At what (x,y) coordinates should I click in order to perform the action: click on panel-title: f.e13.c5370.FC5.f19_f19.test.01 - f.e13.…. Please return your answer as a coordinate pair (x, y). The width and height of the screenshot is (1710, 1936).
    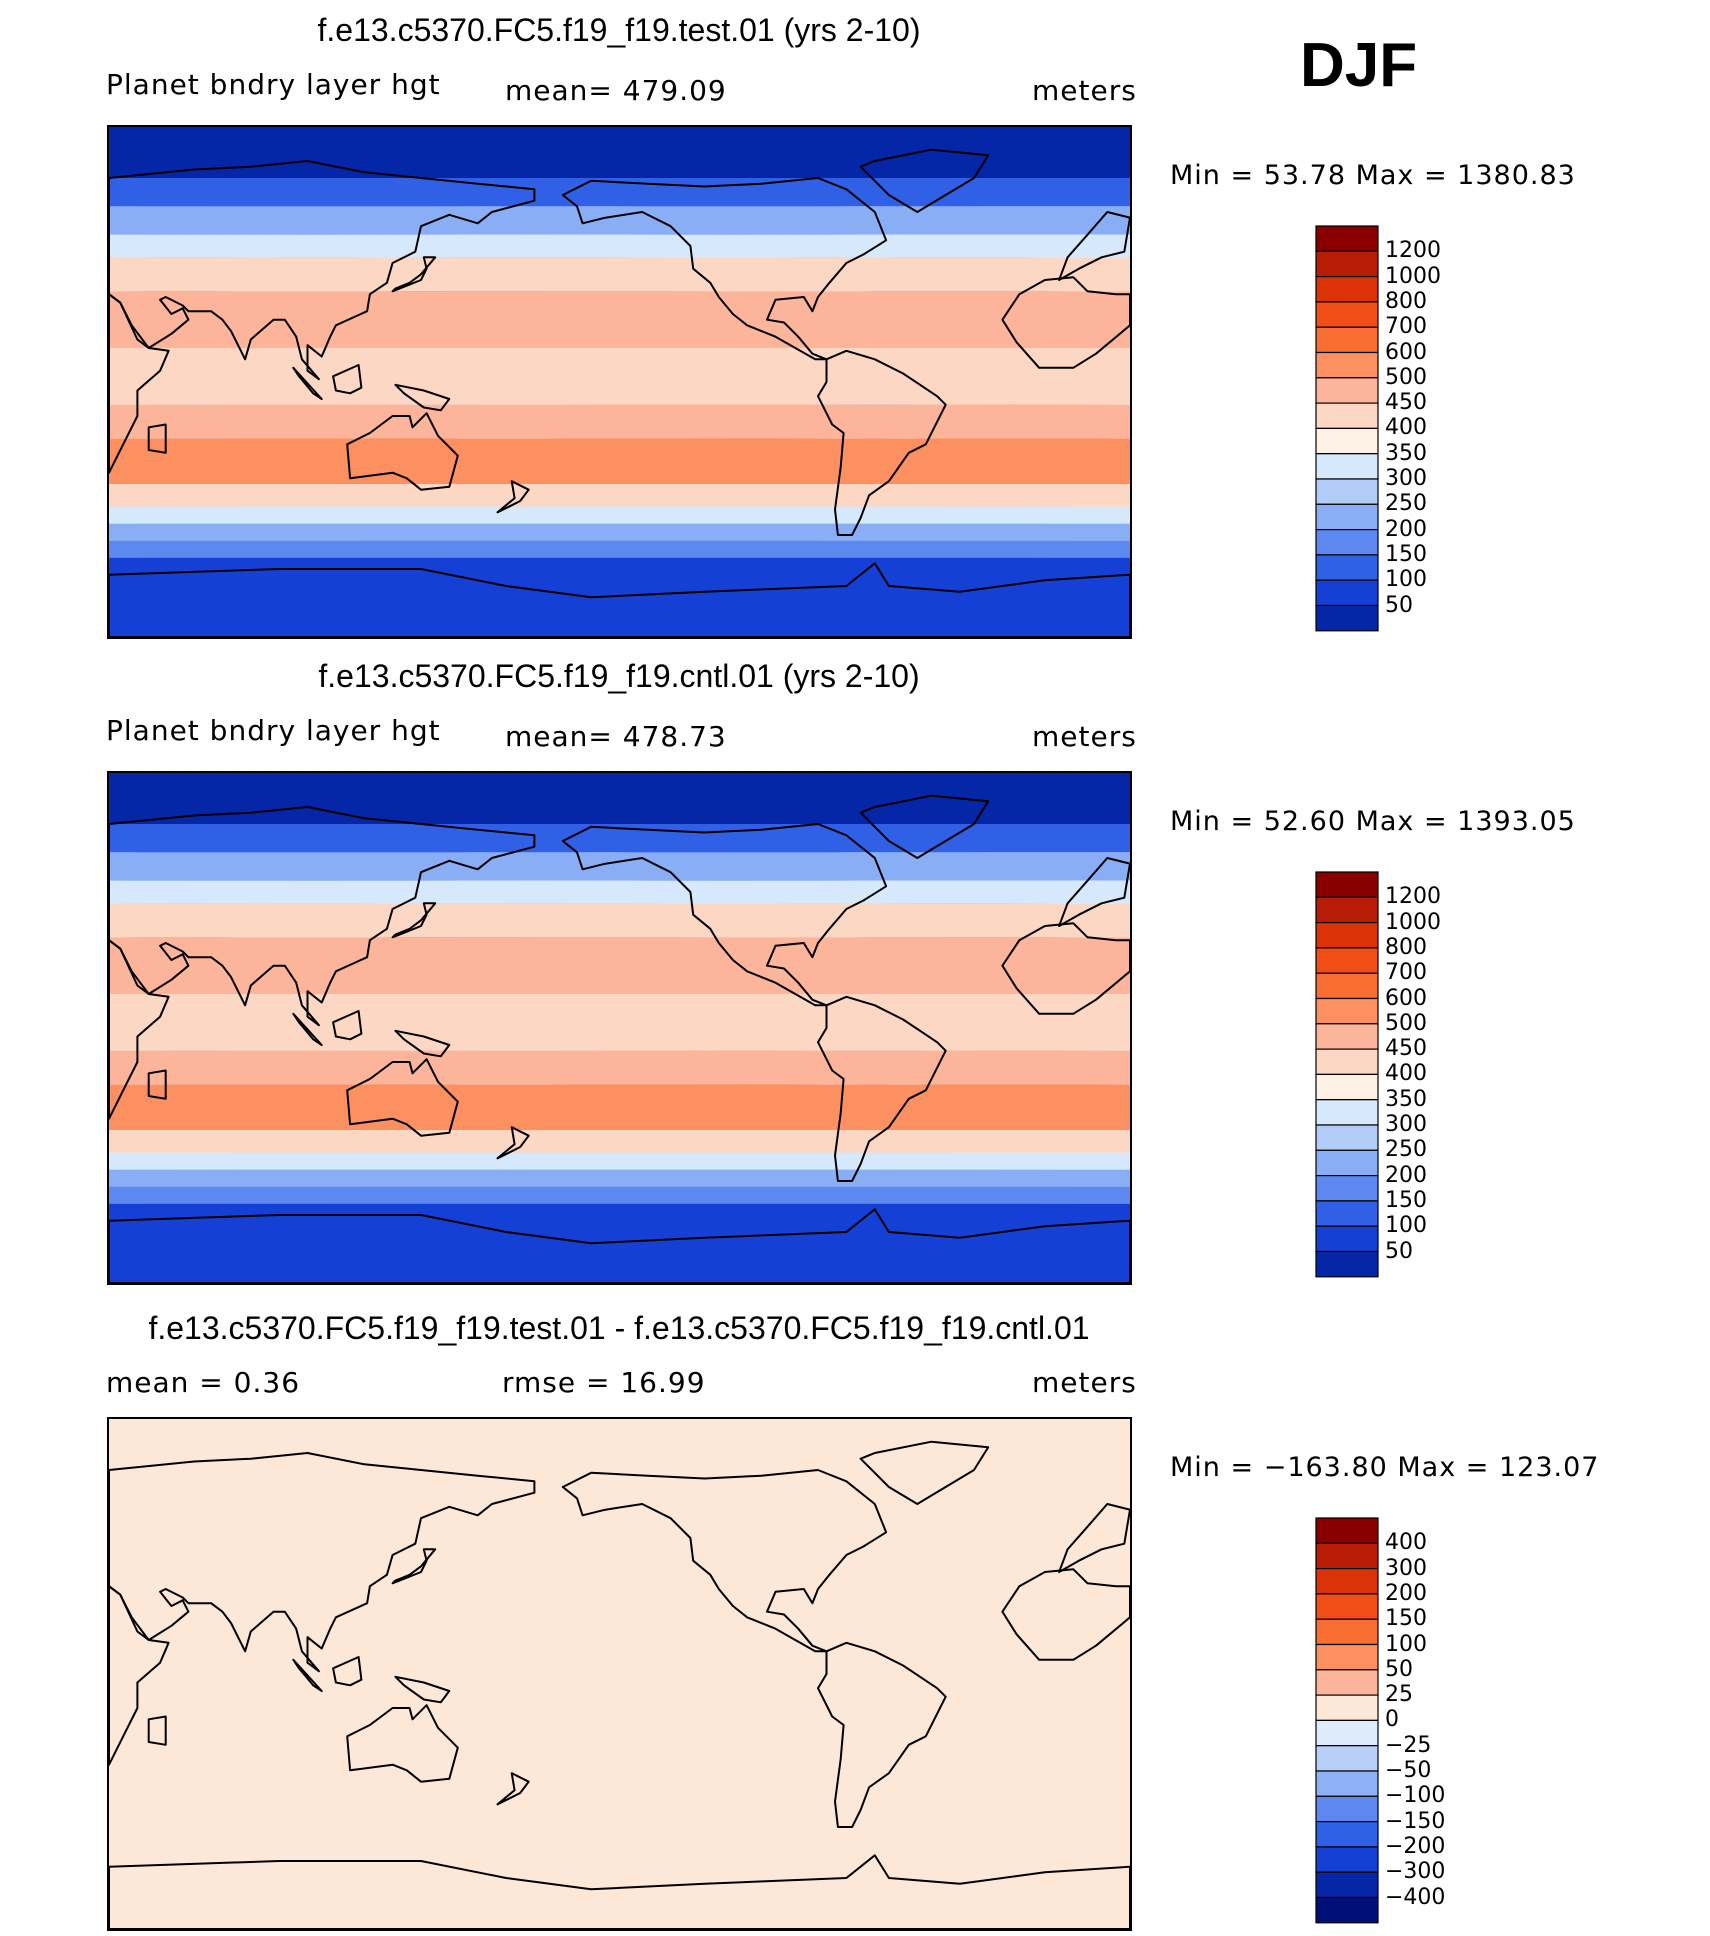
    Looking at the image, I should click on (619, 1328).